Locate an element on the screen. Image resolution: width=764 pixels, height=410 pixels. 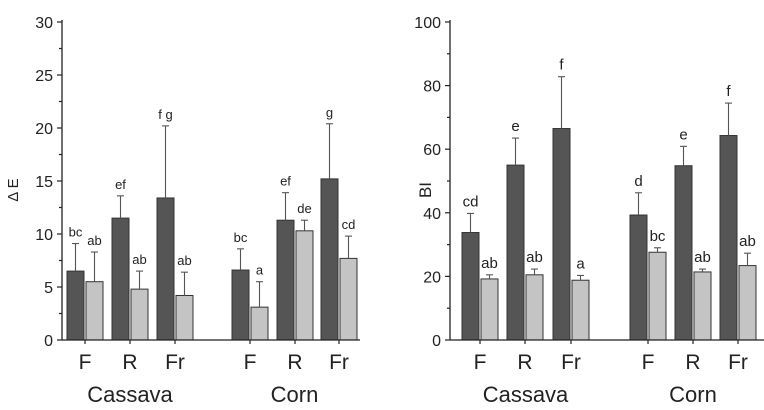
y-tick-label: 25 is located at coordinates (44, 76).